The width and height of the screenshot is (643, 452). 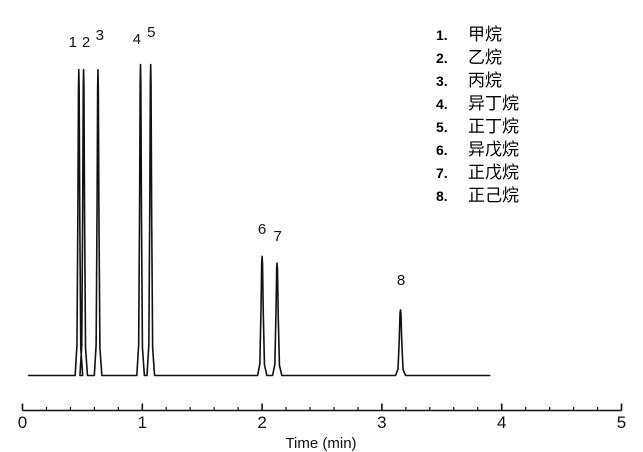 I want to click on legend-item-name: 甲烷, so click(x=485, y=35).